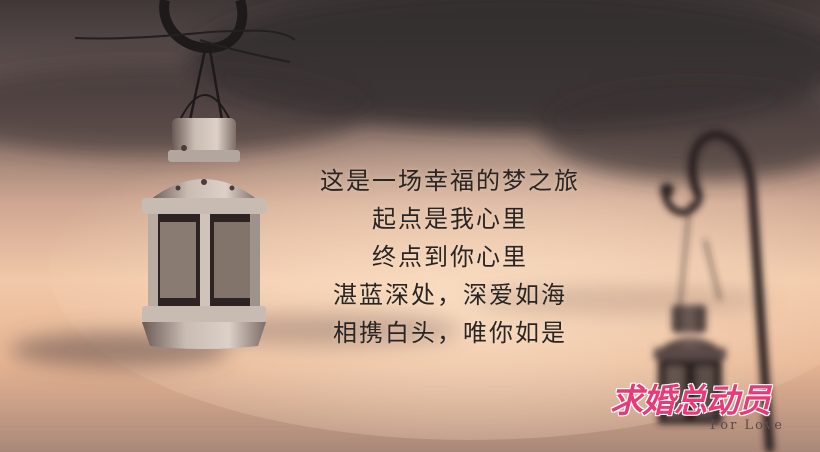 This screenshot has width=820, height=452. Describe the element at coordinates (714, 291) in the screenshot. I see `lantern-post-blurred` at that location.